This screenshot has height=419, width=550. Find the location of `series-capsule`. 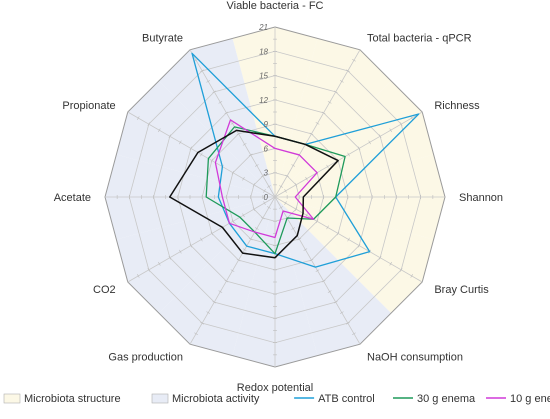

series-capsule is located at coordinates (254, 194).